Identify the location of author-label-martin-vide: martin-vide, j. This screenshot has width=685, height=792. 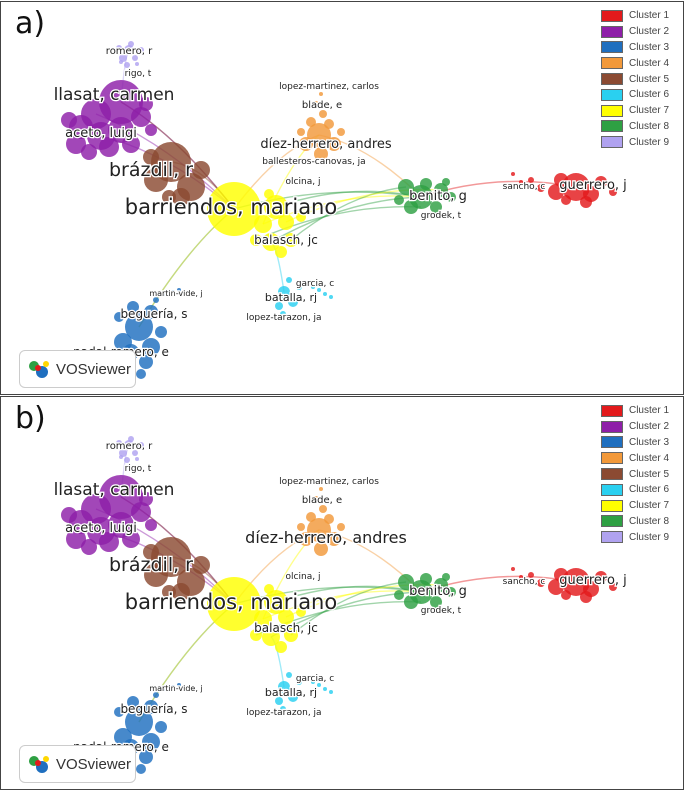
(176, 689).